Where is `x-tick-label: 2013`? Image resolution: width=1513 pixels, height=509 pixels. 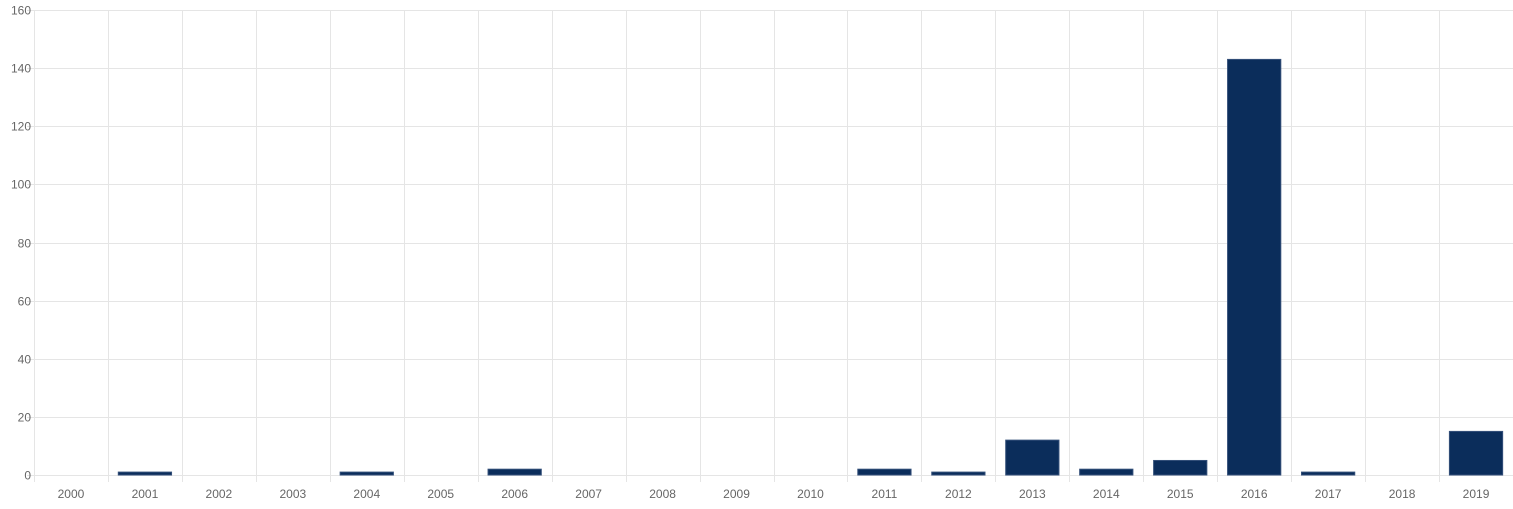
x-tick-label: 2013 is located at coordinates (1032, 494).